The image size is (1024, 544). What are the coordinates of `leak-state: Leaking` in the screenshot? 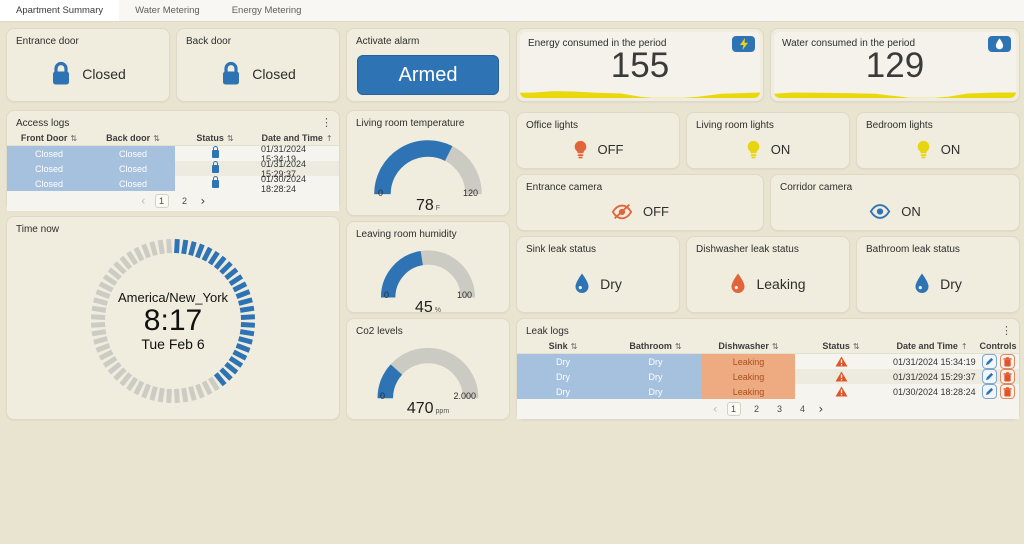 It's located at (781, 283).